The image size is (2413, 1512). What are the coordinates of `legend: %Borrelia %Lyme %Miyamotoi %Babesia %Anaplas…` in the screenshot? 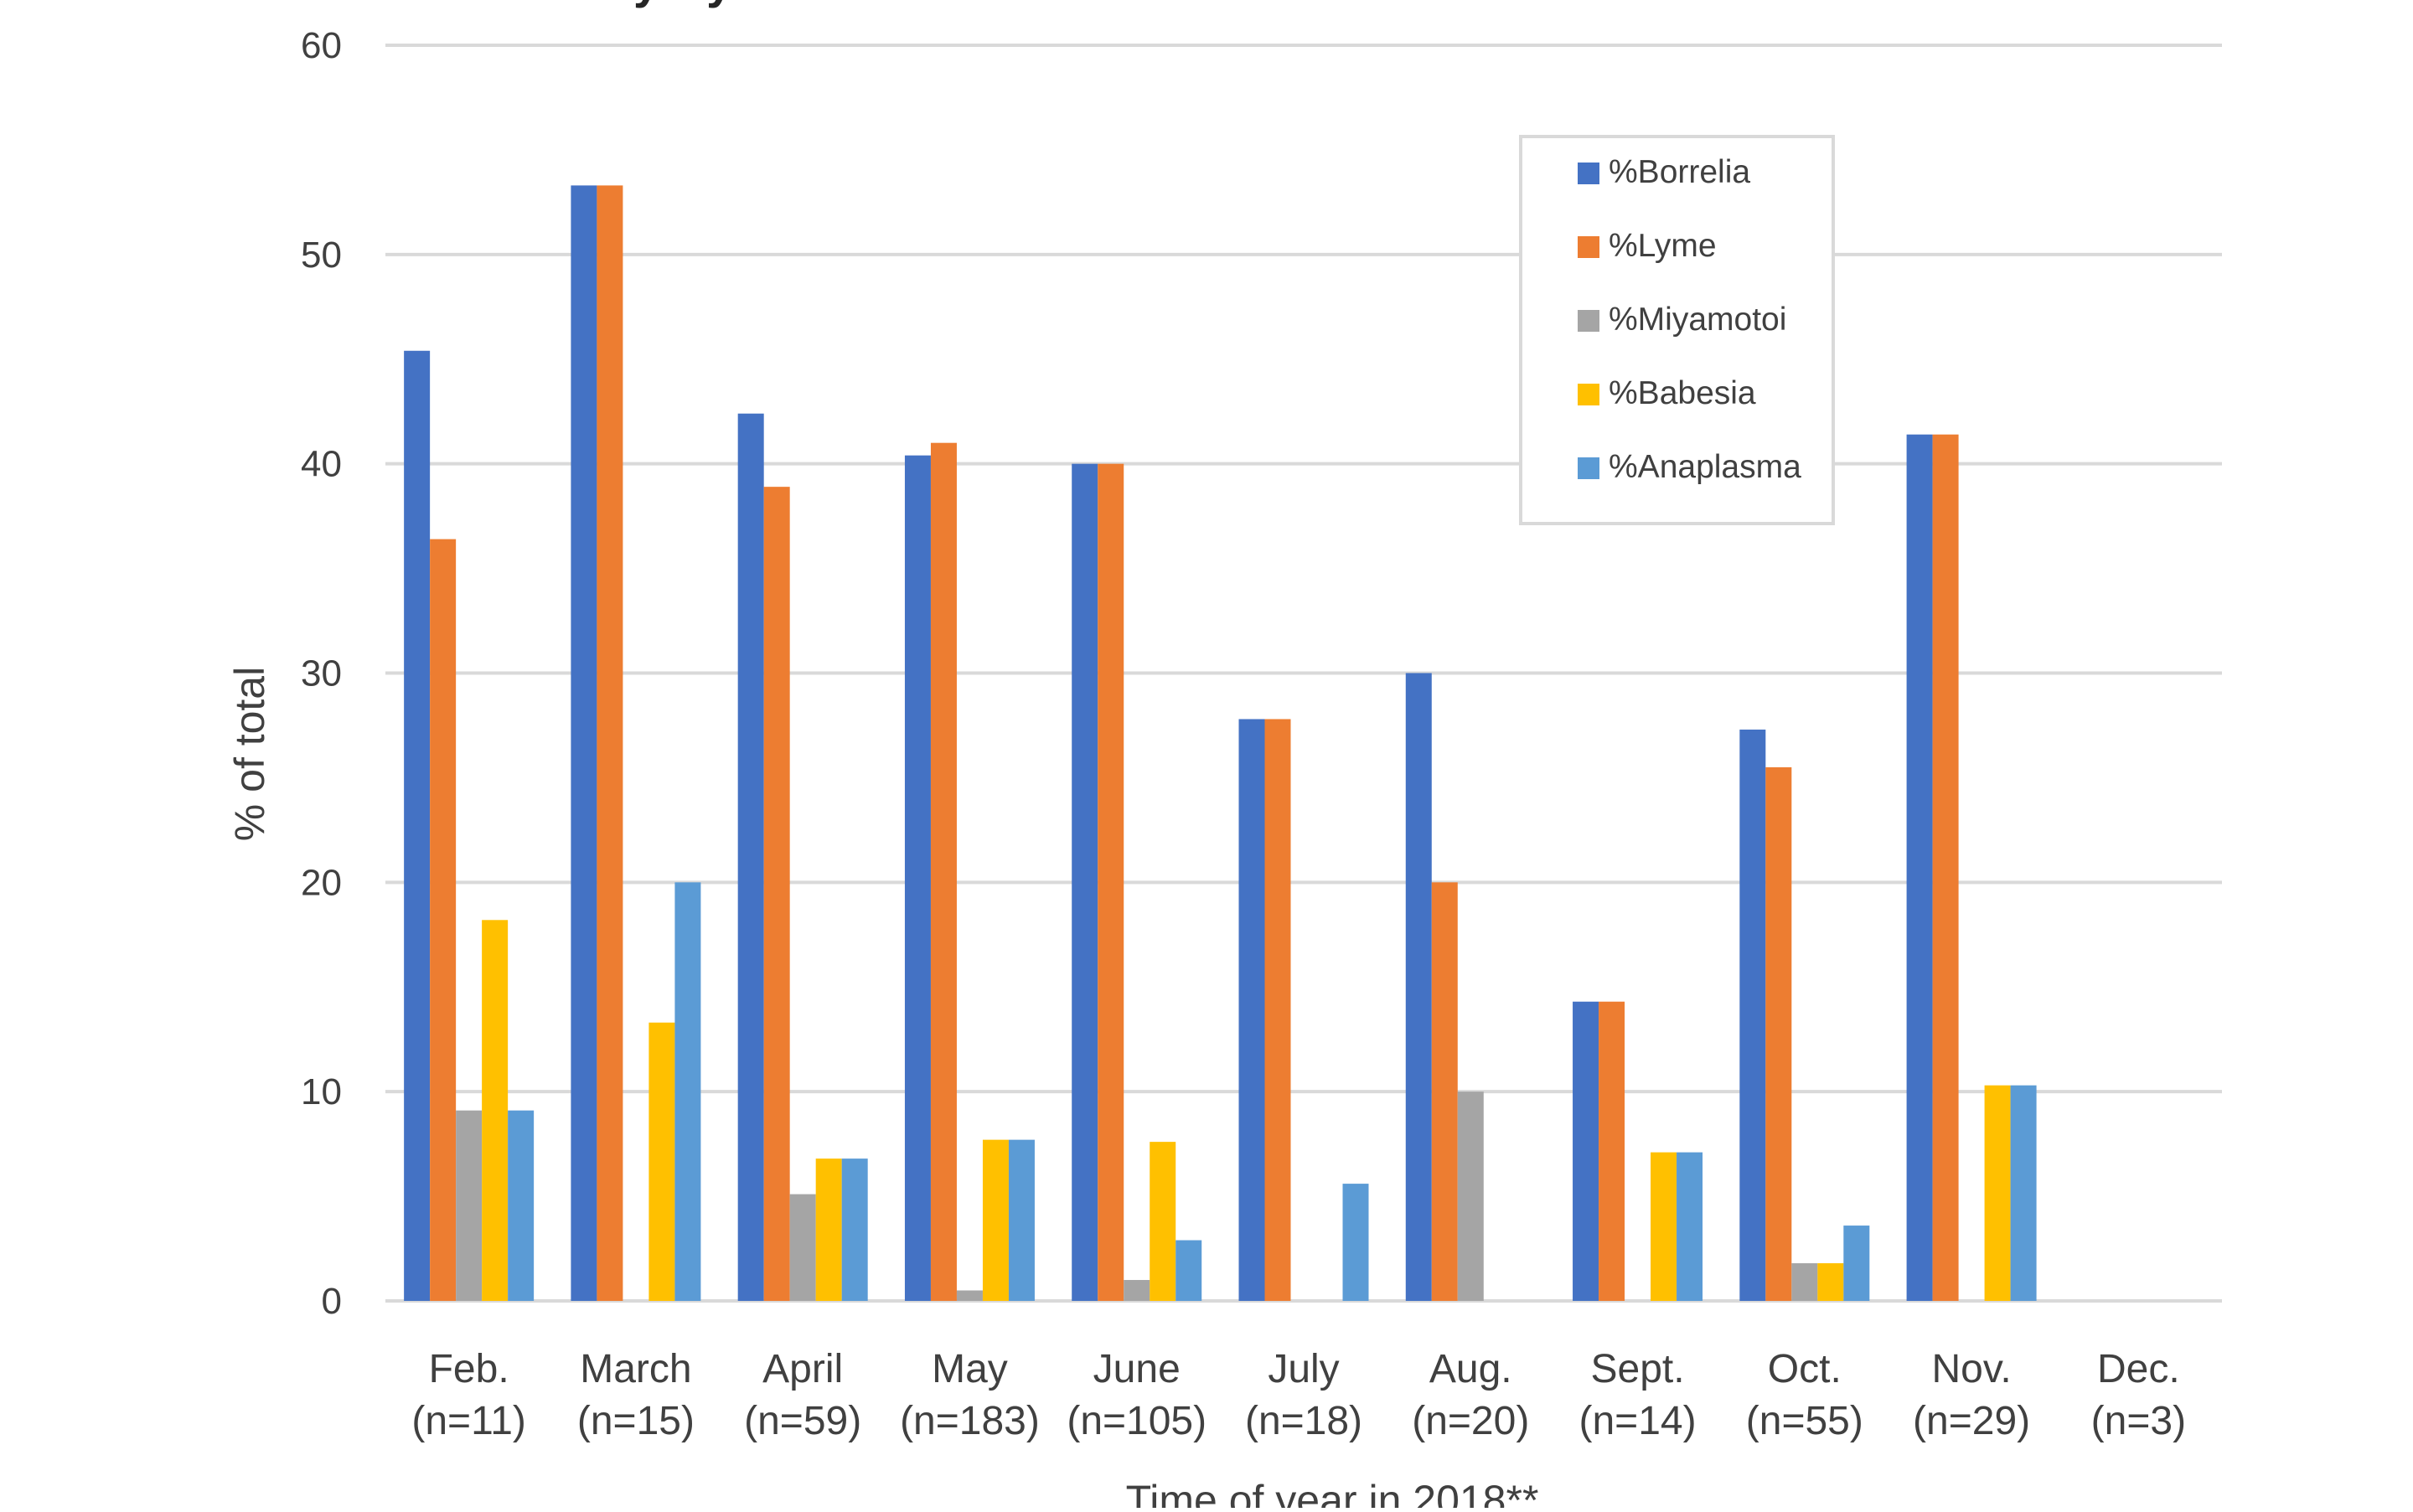 It's located at (1677, 330).